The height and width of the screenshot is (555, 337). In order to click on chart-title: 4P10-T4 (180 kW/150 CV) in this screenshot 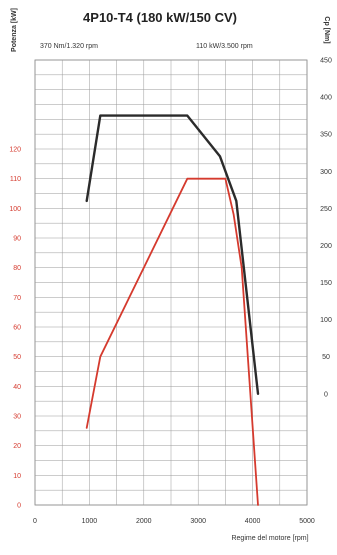, I will do `click(160, 17)`.